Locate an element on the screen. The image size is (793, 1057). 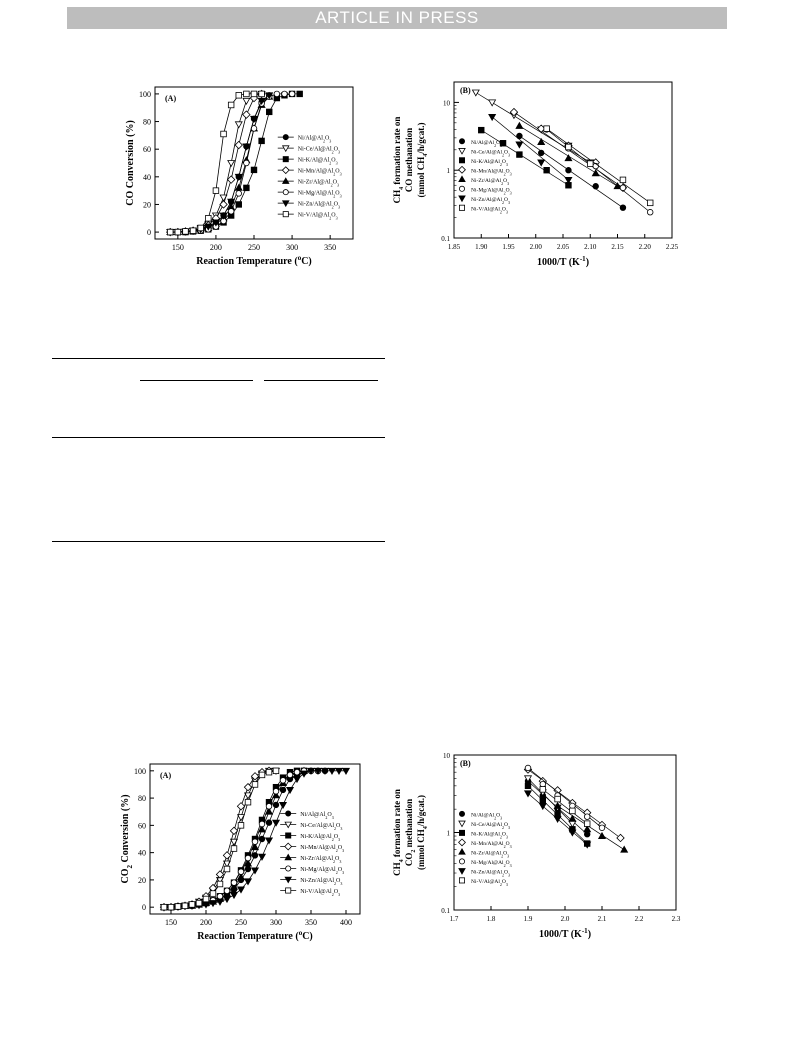
y-axis-label-line: CH4 formation rate on is located at coordinates (398, 832).